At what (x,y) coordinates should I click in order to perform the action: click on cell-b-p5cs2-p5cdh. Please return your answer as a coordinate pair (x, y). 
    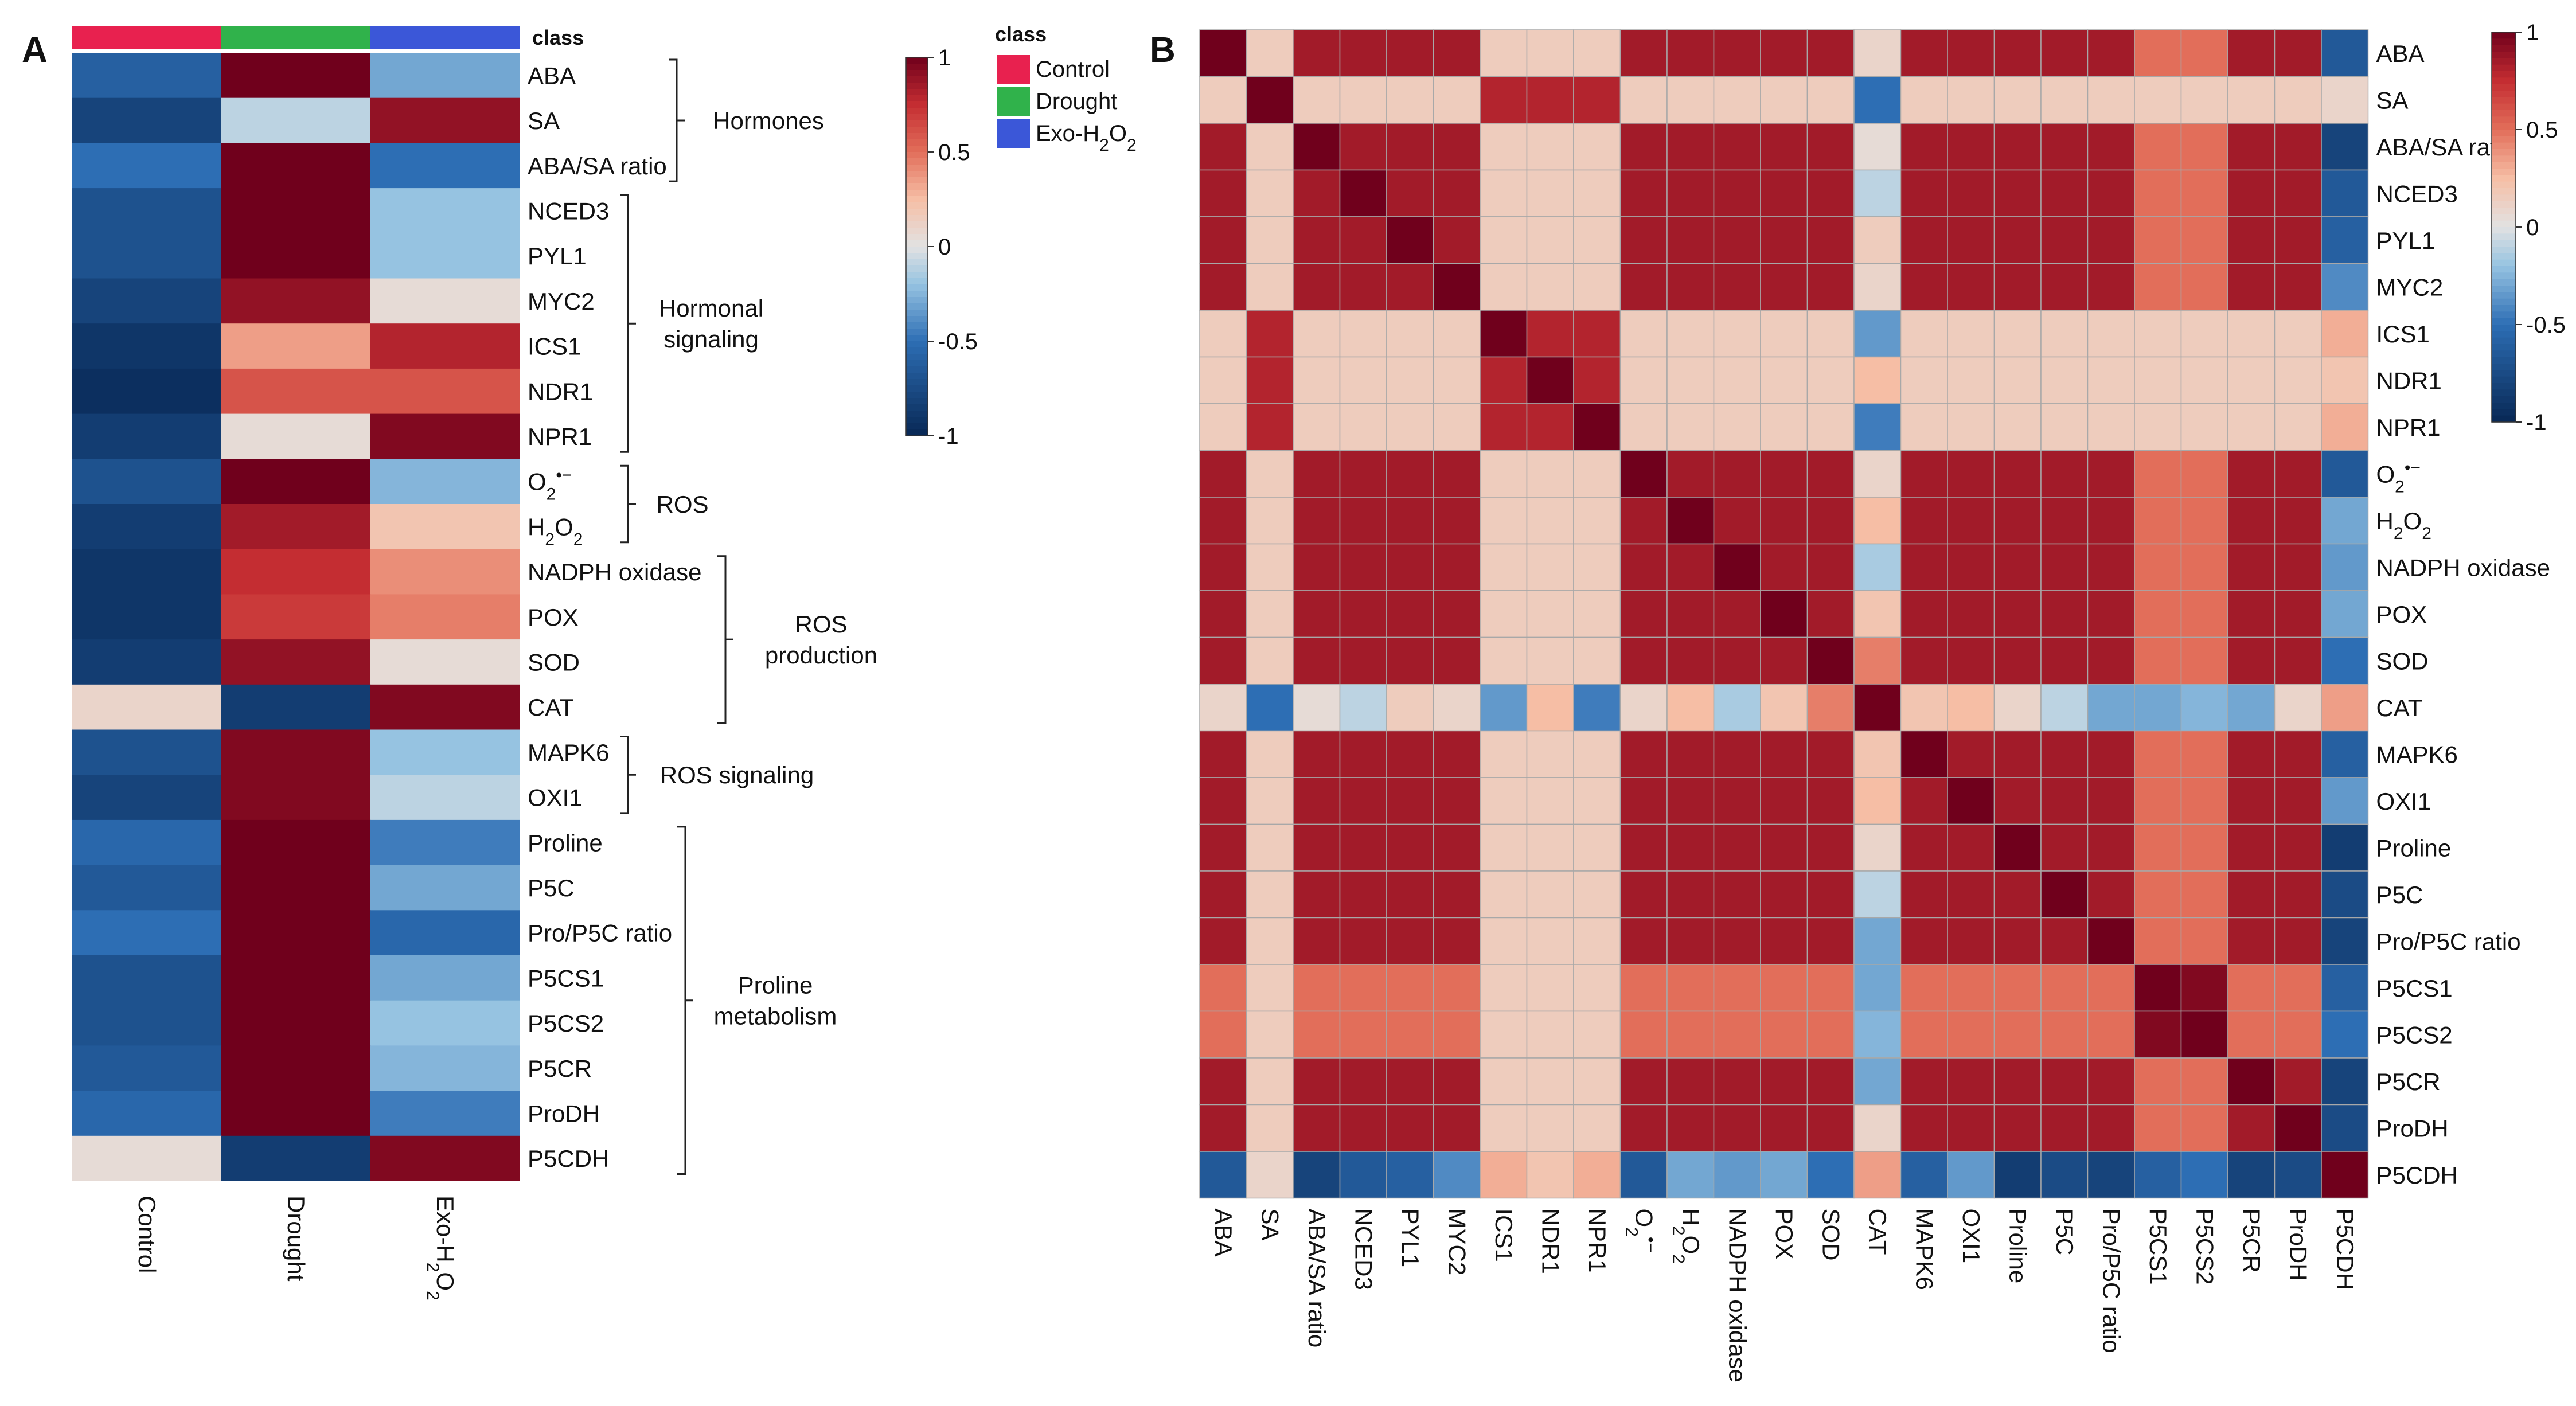
    Looking at the image, I should click on (2345, 1034).